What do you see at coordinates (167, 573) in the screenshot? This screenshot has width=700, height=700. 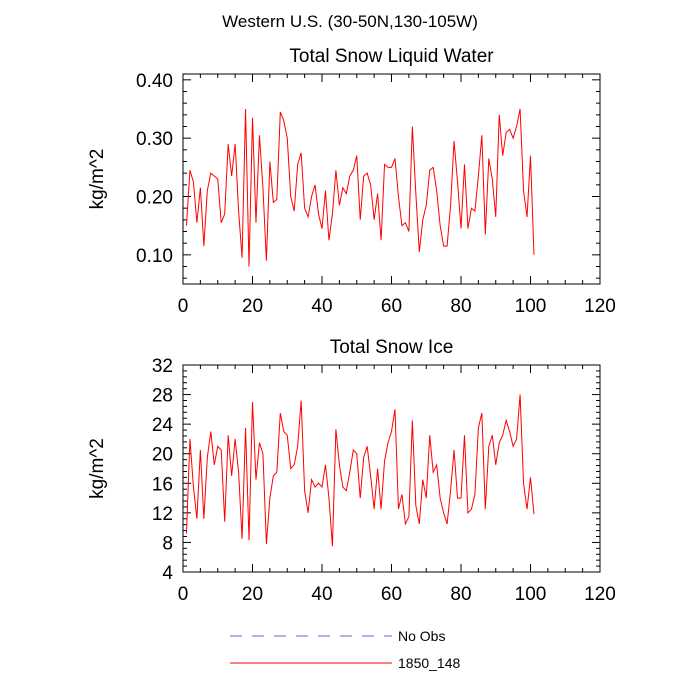 I see `y-tick-label: 4` at bounding box center [167, 573].